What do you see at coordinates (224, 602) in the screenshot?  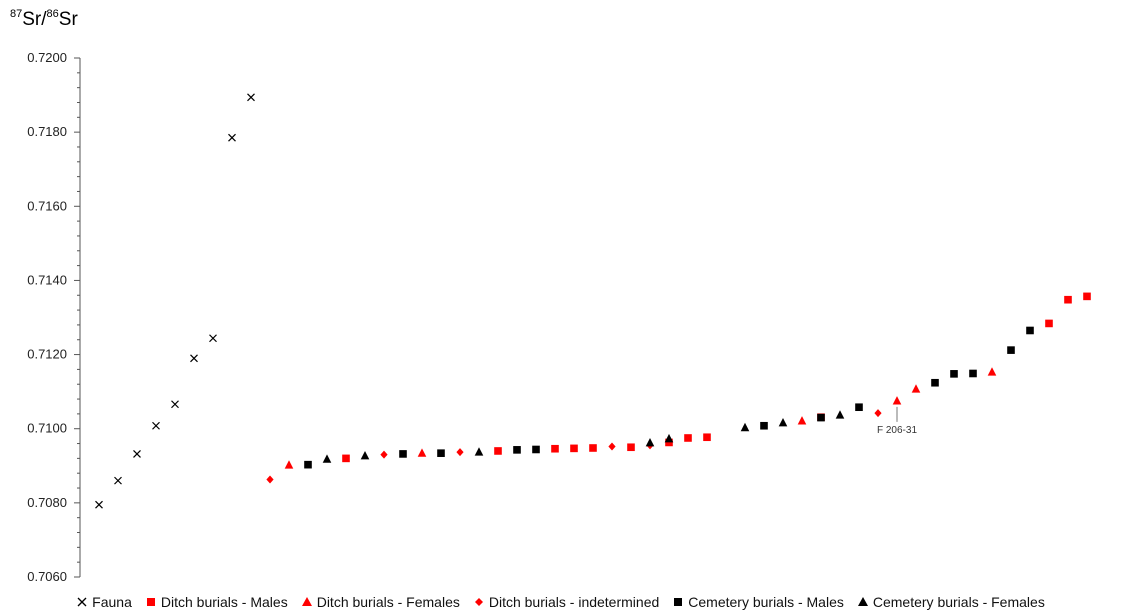 I see `legend-label: Ditch burials - Males` at bounding box center [224, 602].